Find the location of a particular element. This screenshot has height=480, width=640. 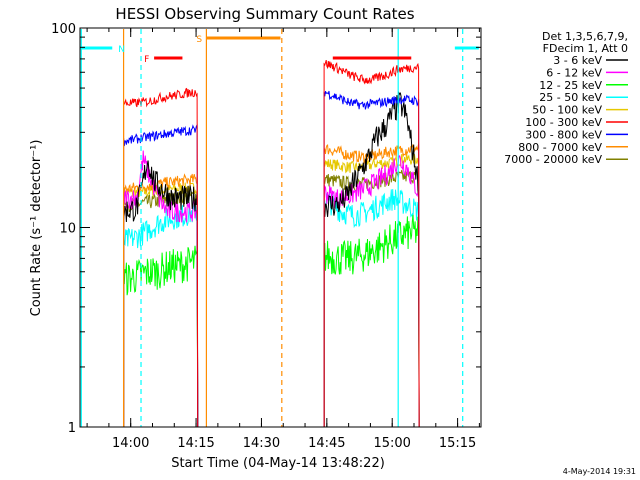

flag-label-s: S is located at coordinates (199, 40).